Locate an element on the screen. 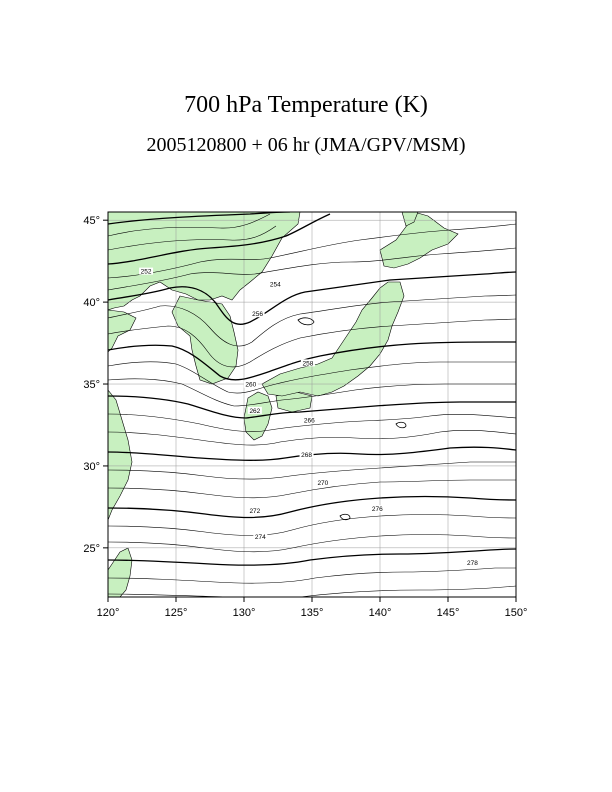 Image resolution: width=612 pixels, height=792 pixels. lon-tick-label: 135° is located at coordinates (312, 613).